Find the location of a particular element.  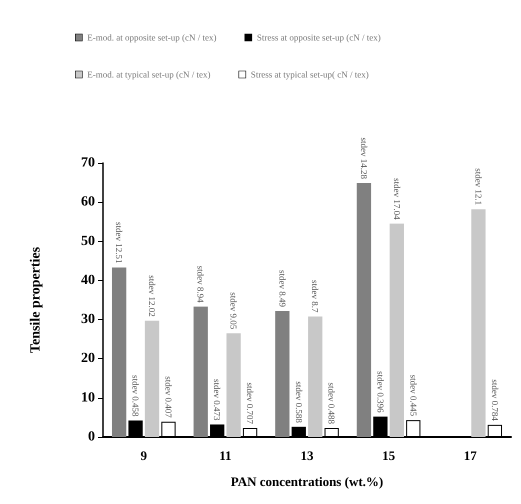

y-tick-label: 0 is located at coordinates (91, 437).